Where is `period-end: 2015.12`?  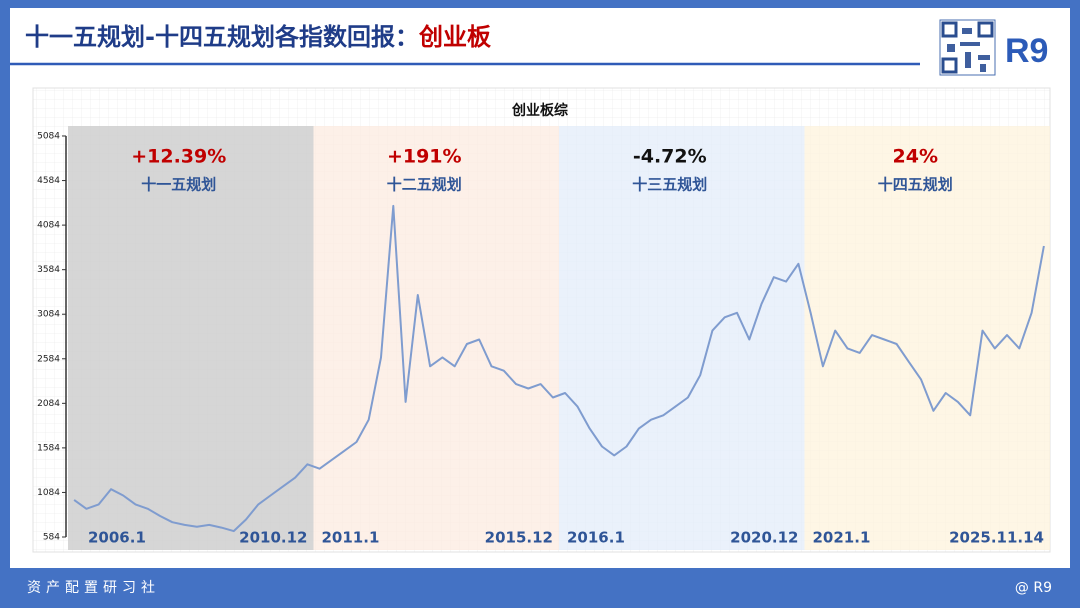 period-end: 2015.12 is located at coordinates (519, 538).